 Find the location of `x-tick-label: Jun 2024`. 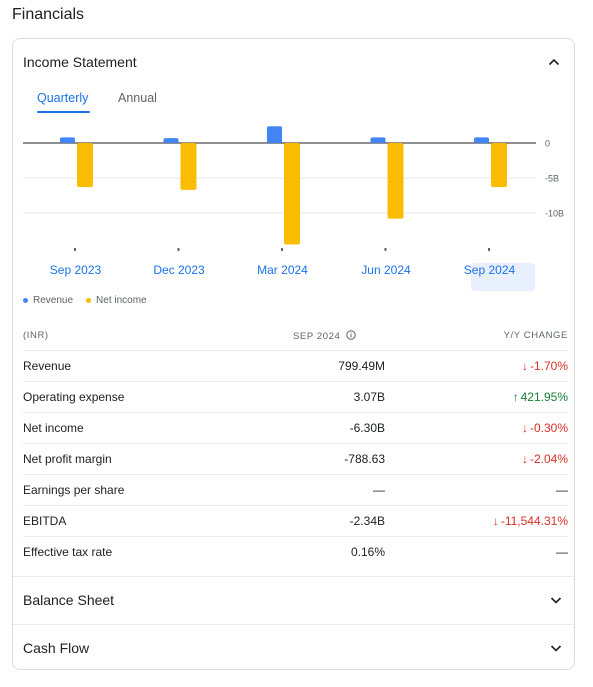

x-tick-label: Jun 2024 is located at coordinates (386, 270).